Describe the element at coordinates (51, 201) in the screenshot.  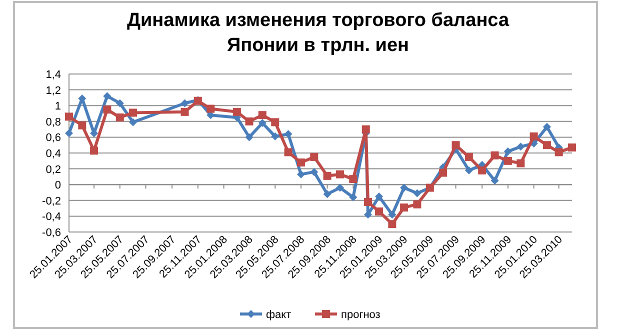
I see `y-tick-label: -0,2` at that location.